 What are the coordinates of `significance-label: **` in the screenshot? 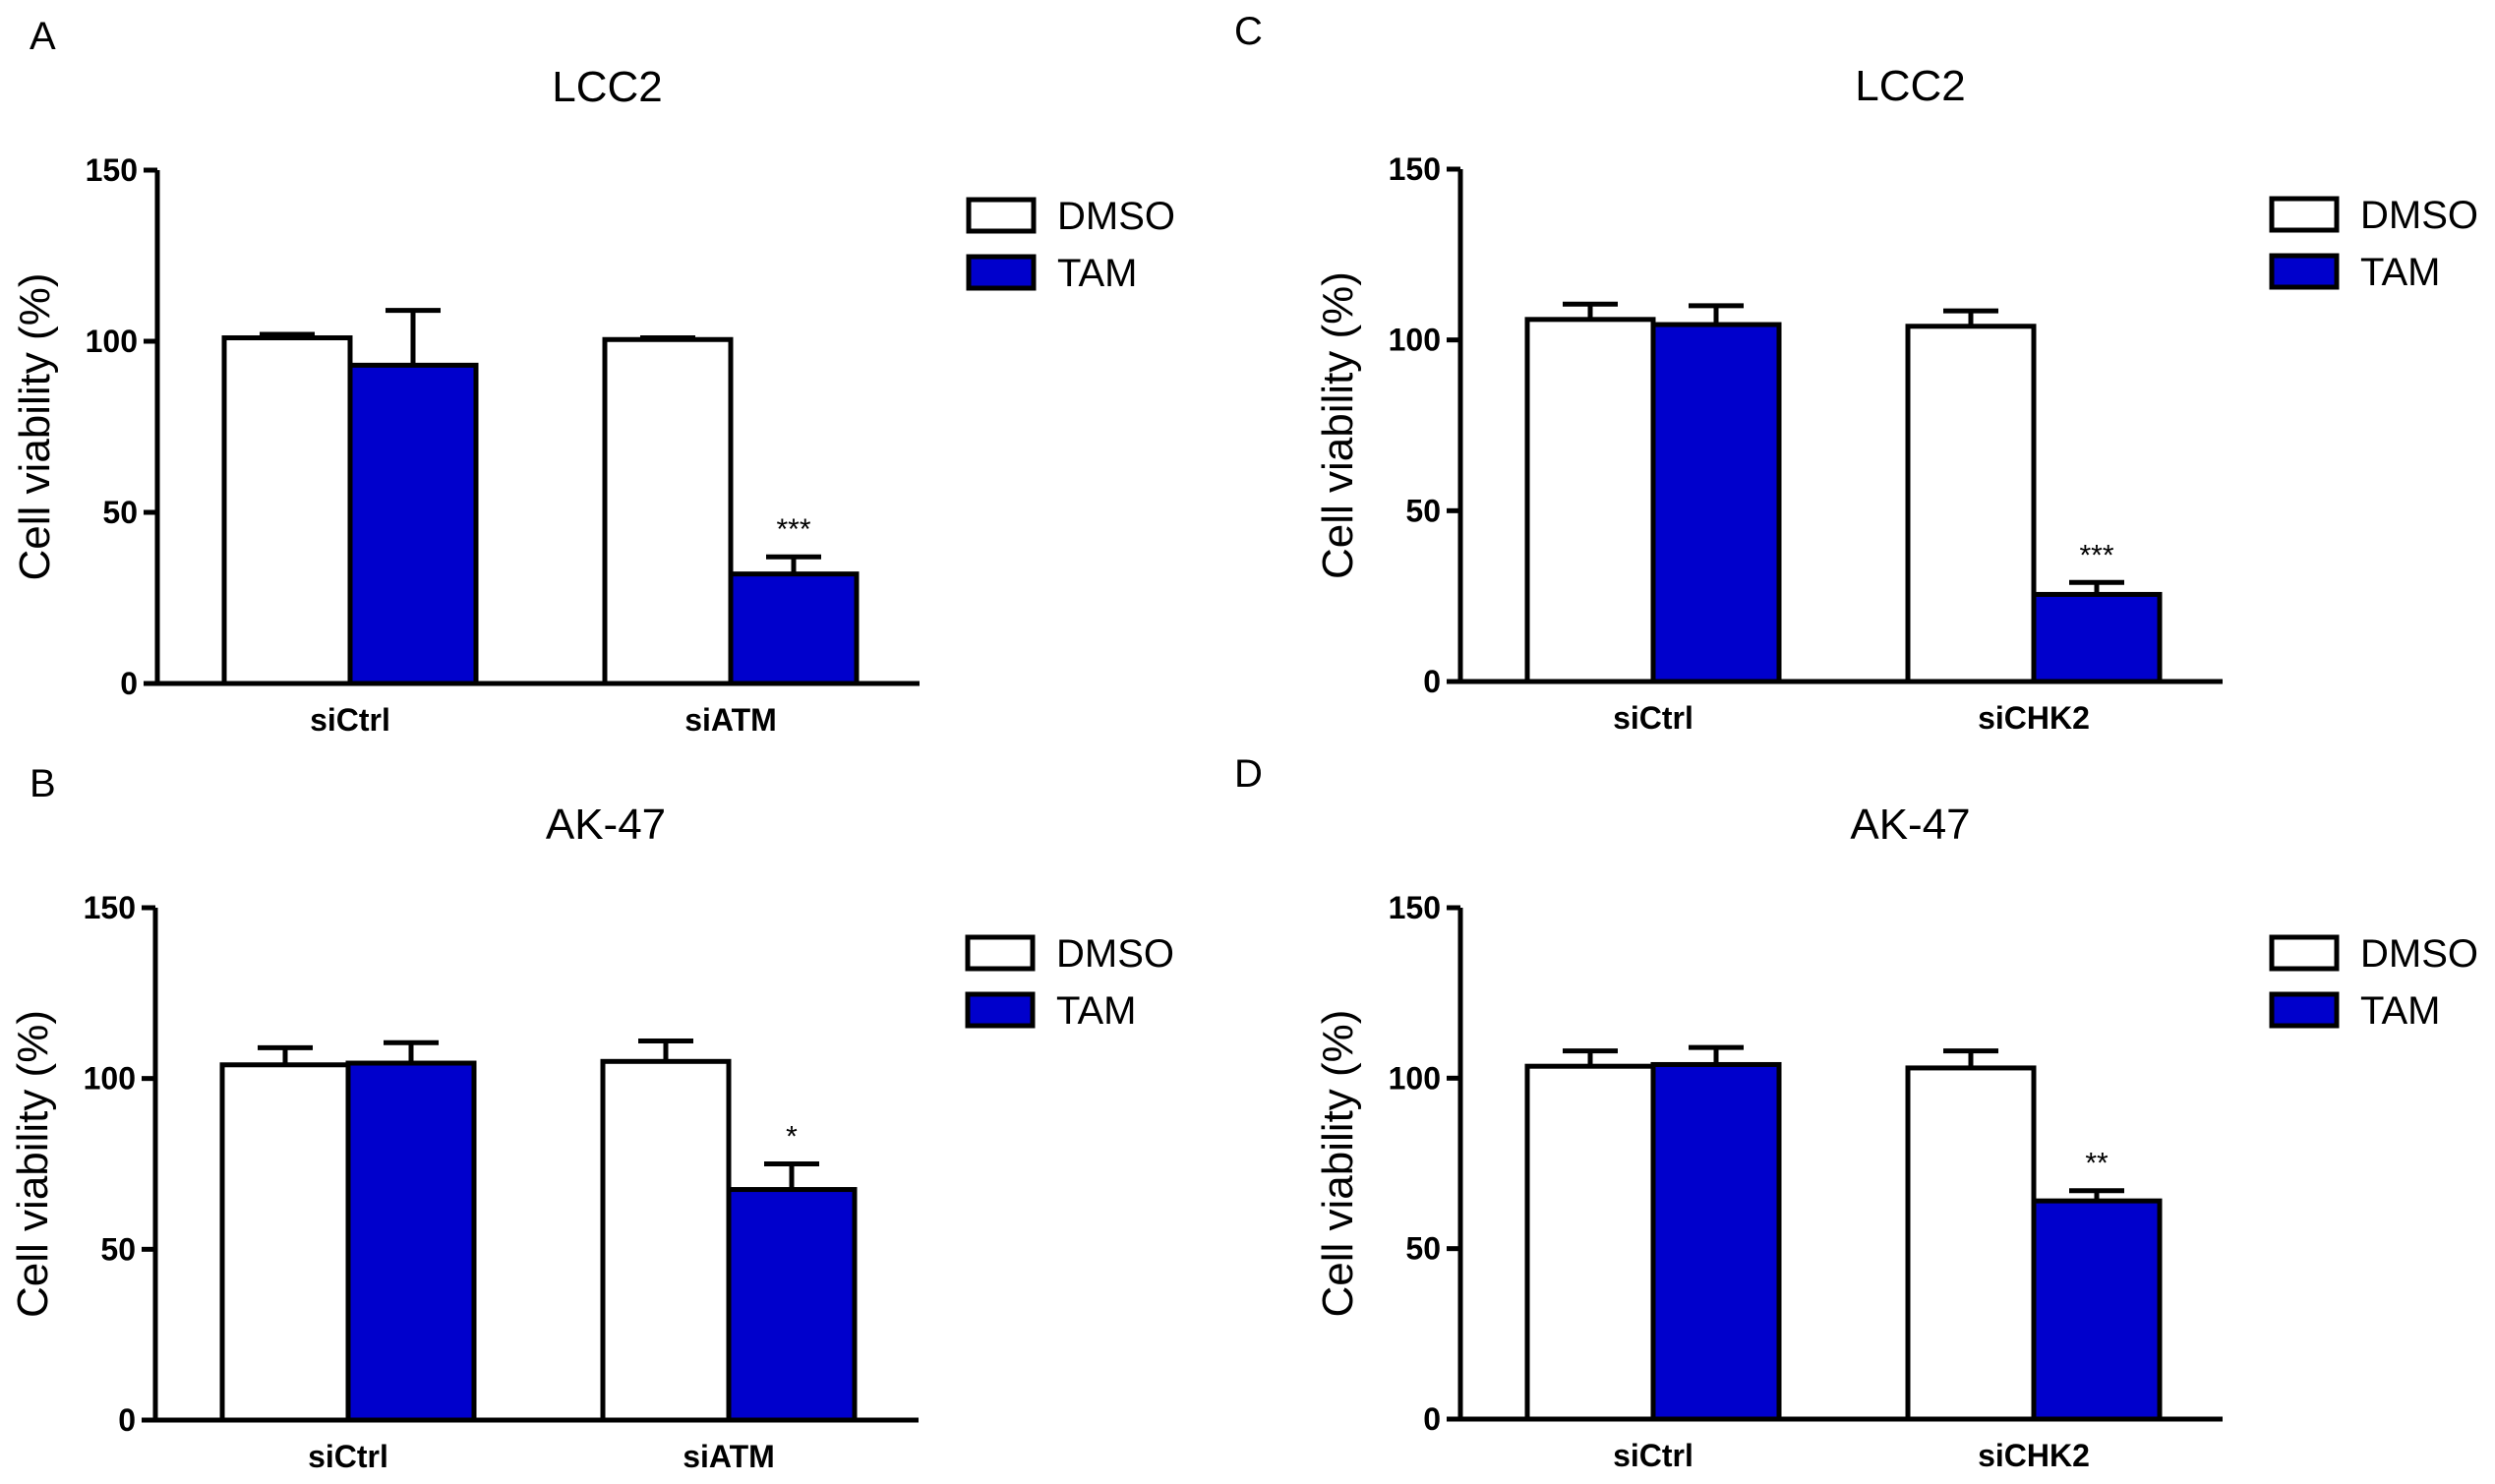 It's located at (2097, 1164).